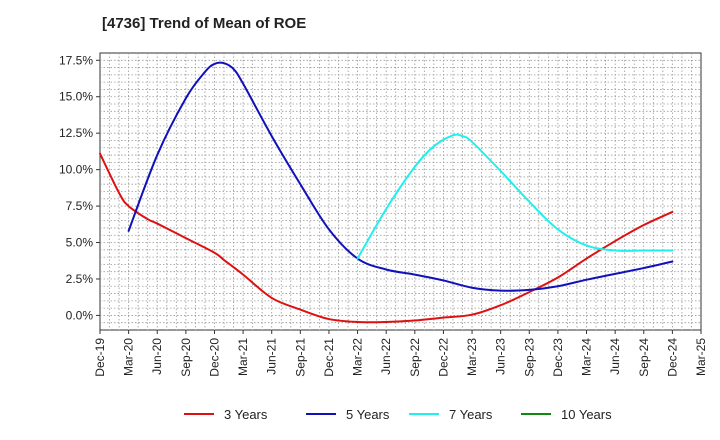 The width and height of the screenshot is (720, 440). I want to click on x-tick-label: Mar-22, so click(358, 357).